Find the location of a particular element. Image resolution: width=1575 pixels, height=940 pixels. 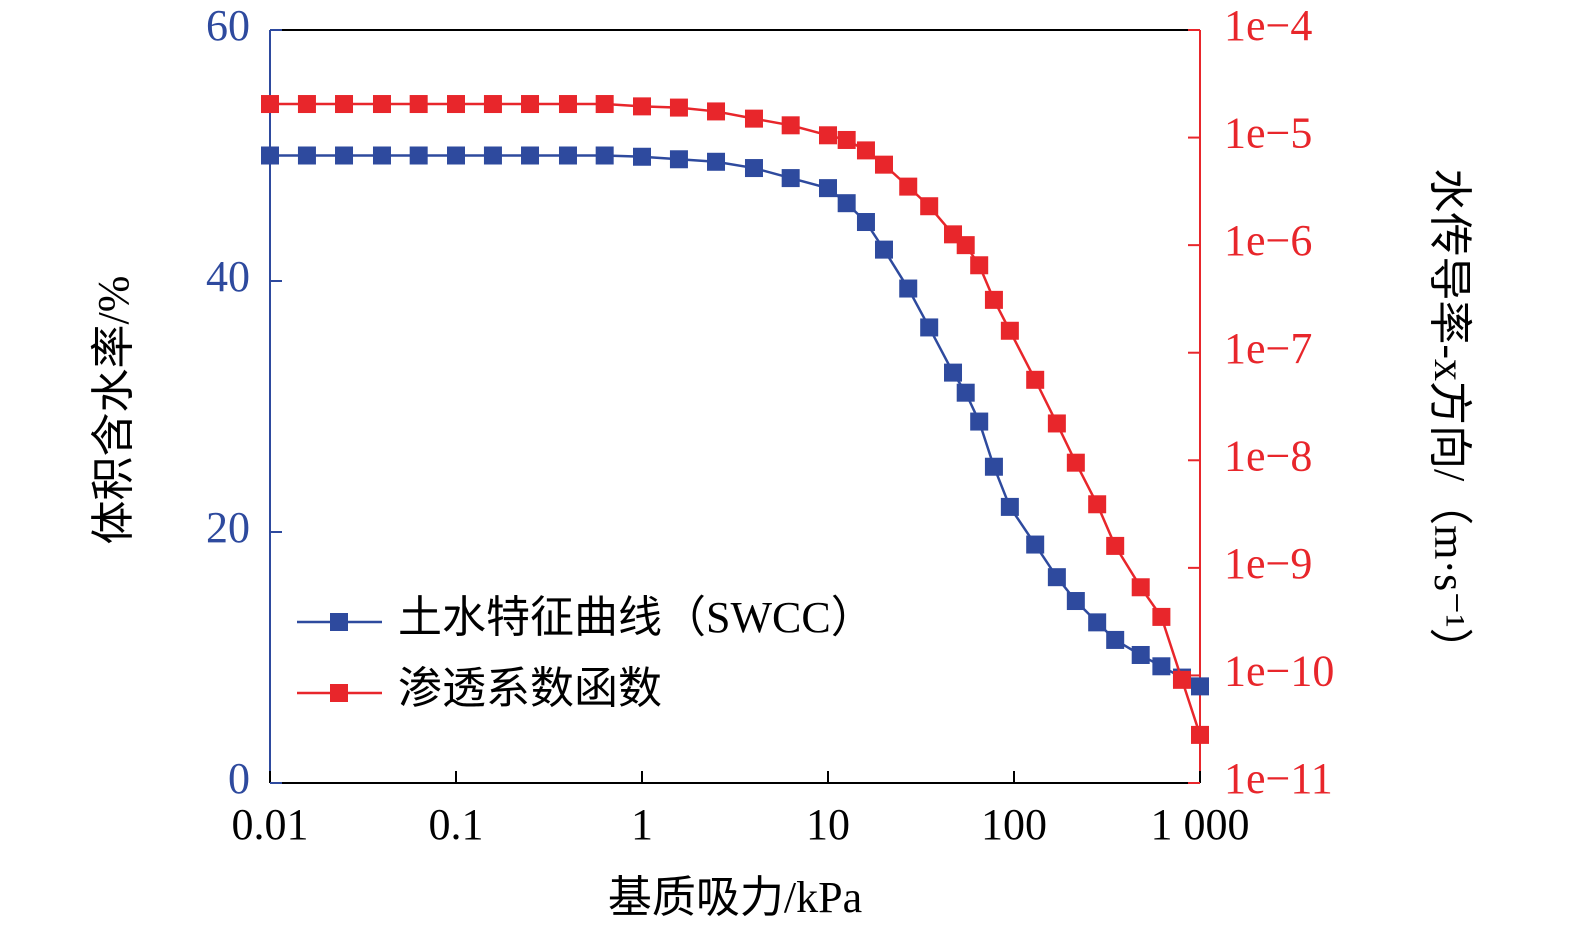

y-axis-title: 体积含水率/% is located at coordinates (113, 410).